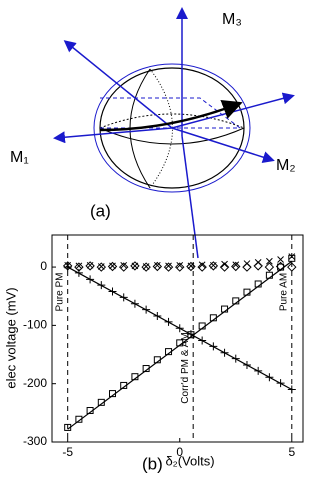  I want to click on x-tick-label: -5, so click(67, 452).